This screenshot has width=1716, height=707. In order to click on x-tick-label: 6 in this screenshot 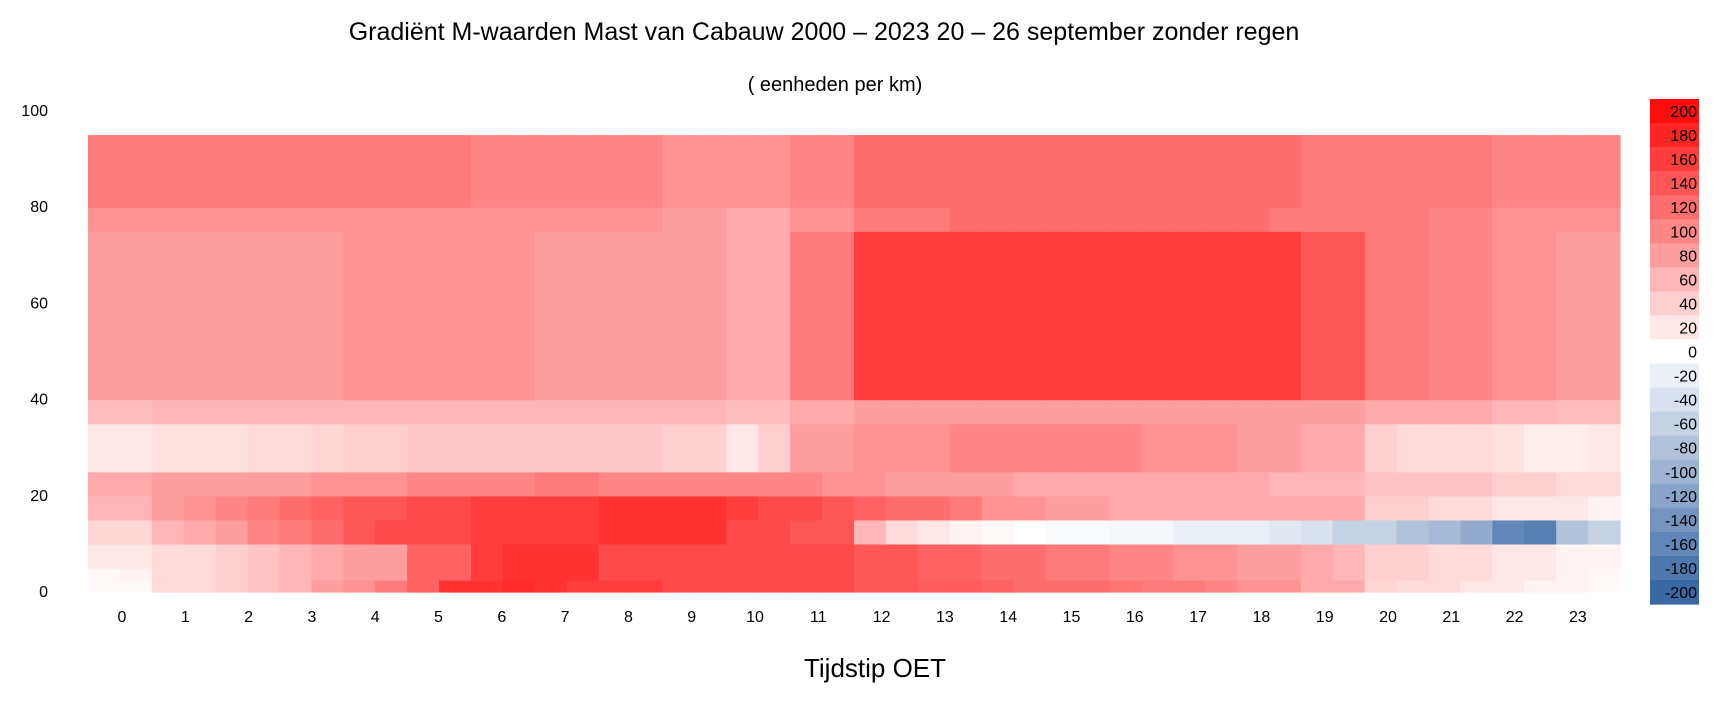, I will do `click(501, 617)`.